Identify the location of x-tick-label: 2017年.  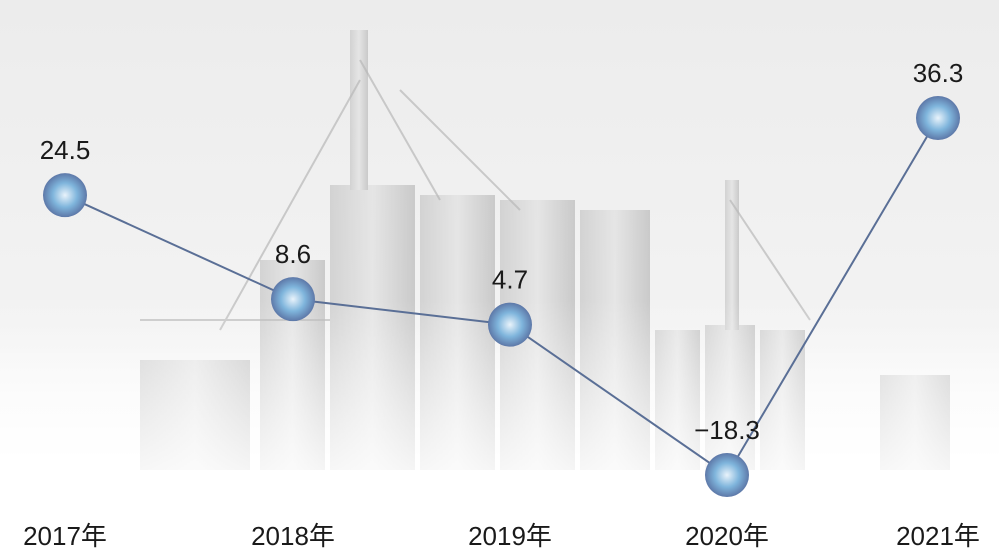
(65, 536).